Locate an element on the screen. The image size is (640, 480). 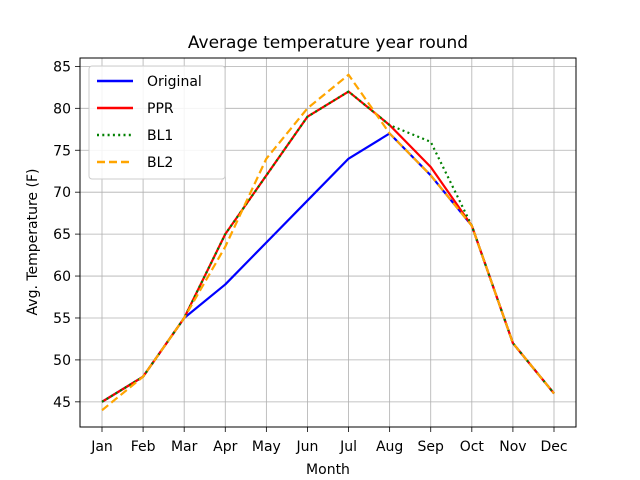
x-tick-label: Jan is located at coordinates (101, 447).